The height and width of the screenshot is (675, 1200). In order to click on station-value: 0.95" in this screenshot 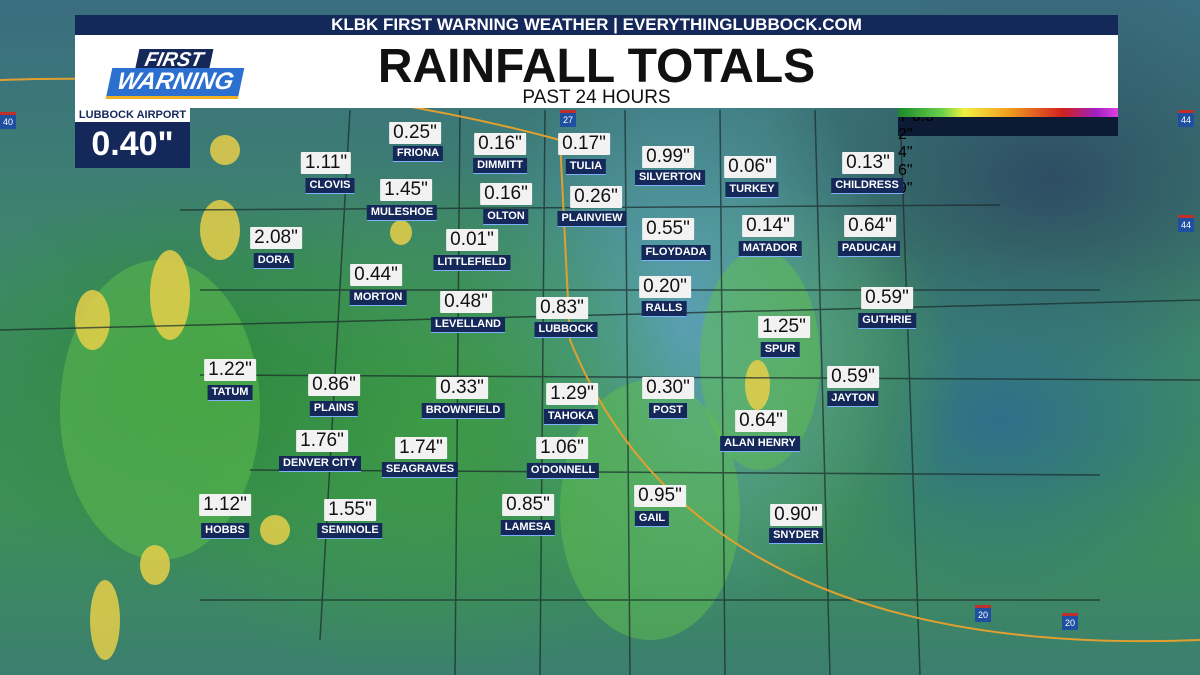, I will do `click(660, 496)`.